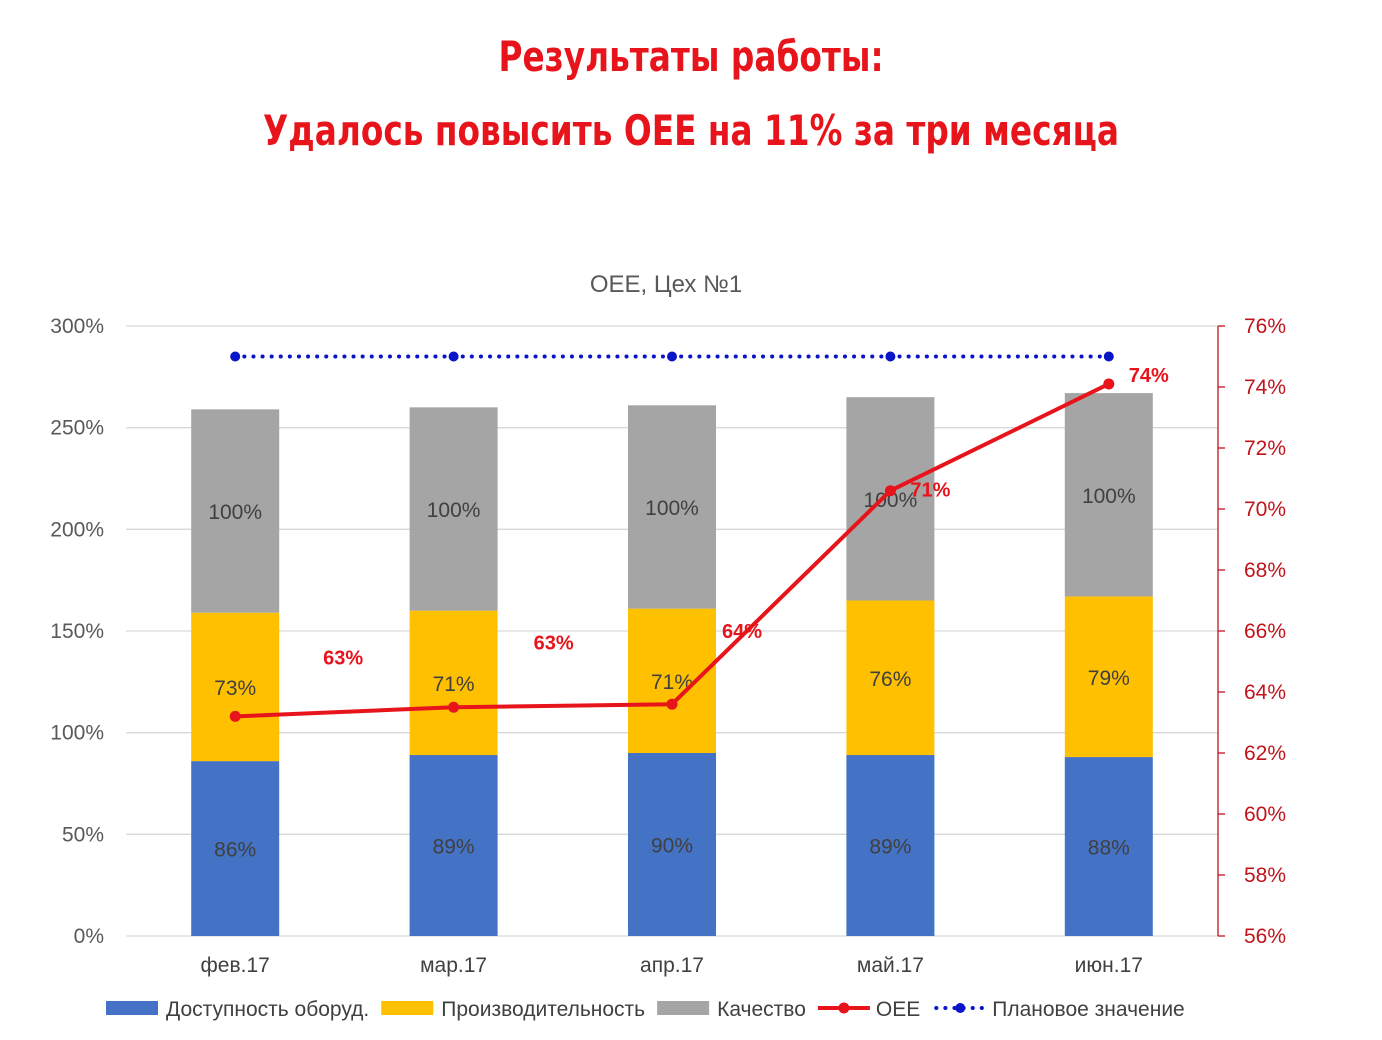  I want to click on headline-line-1: Результаты работы:, so click(691, 56).